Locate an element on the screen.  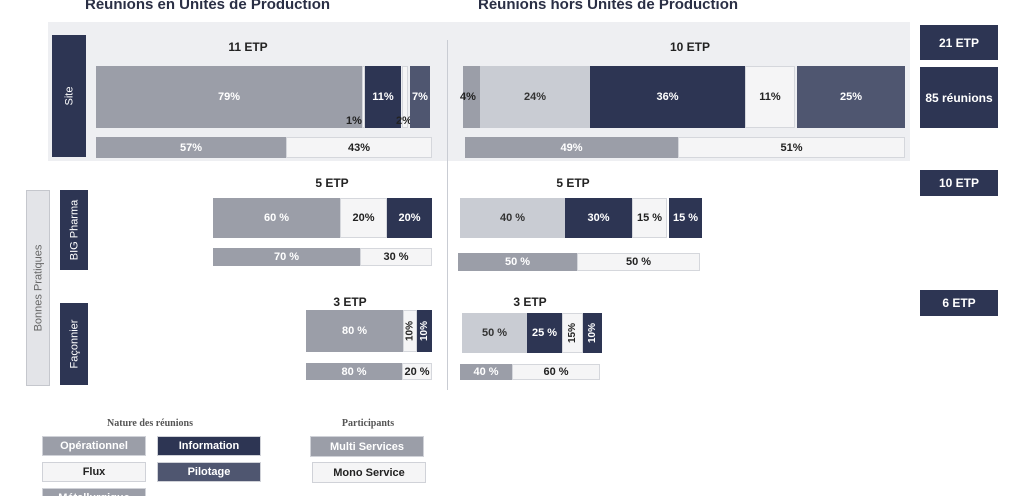
legend-item: Mono Service is located at coordinates (369, 472).